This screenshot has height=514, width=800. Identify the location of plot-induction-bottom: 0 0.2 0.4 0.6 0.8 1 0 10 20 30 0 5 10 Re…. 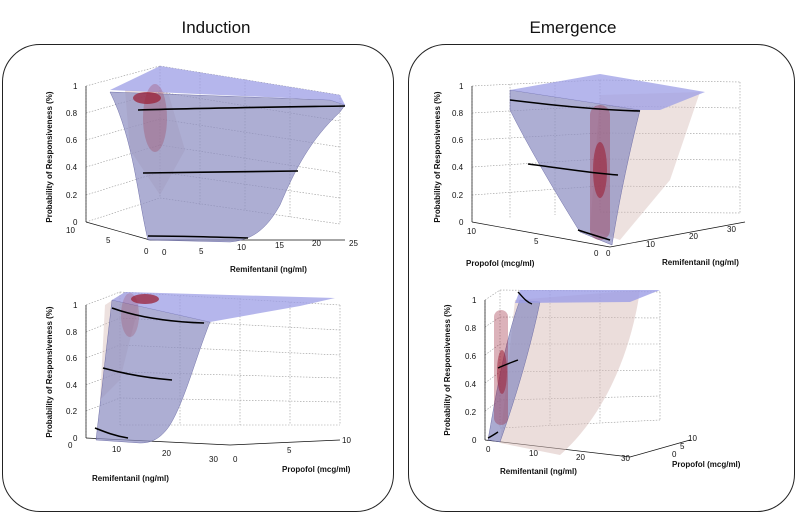
(198, 387).